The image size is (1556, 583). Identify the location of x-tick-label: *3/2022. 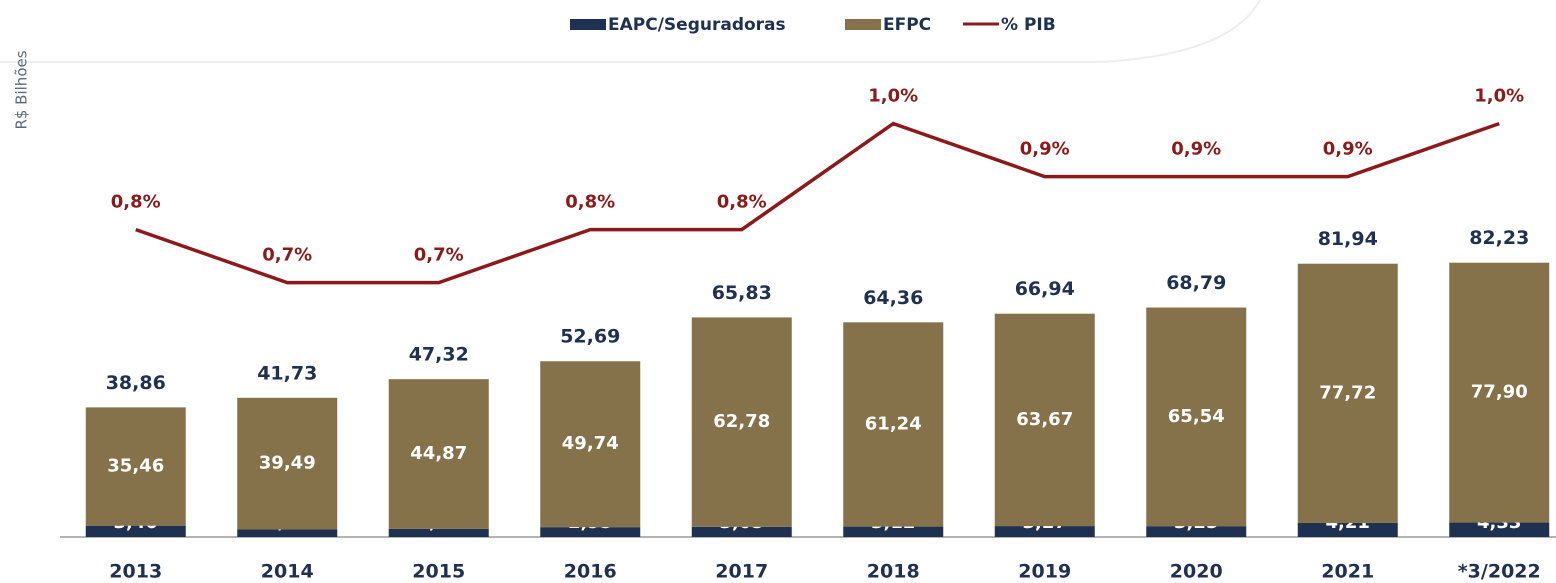
(1499, 572).